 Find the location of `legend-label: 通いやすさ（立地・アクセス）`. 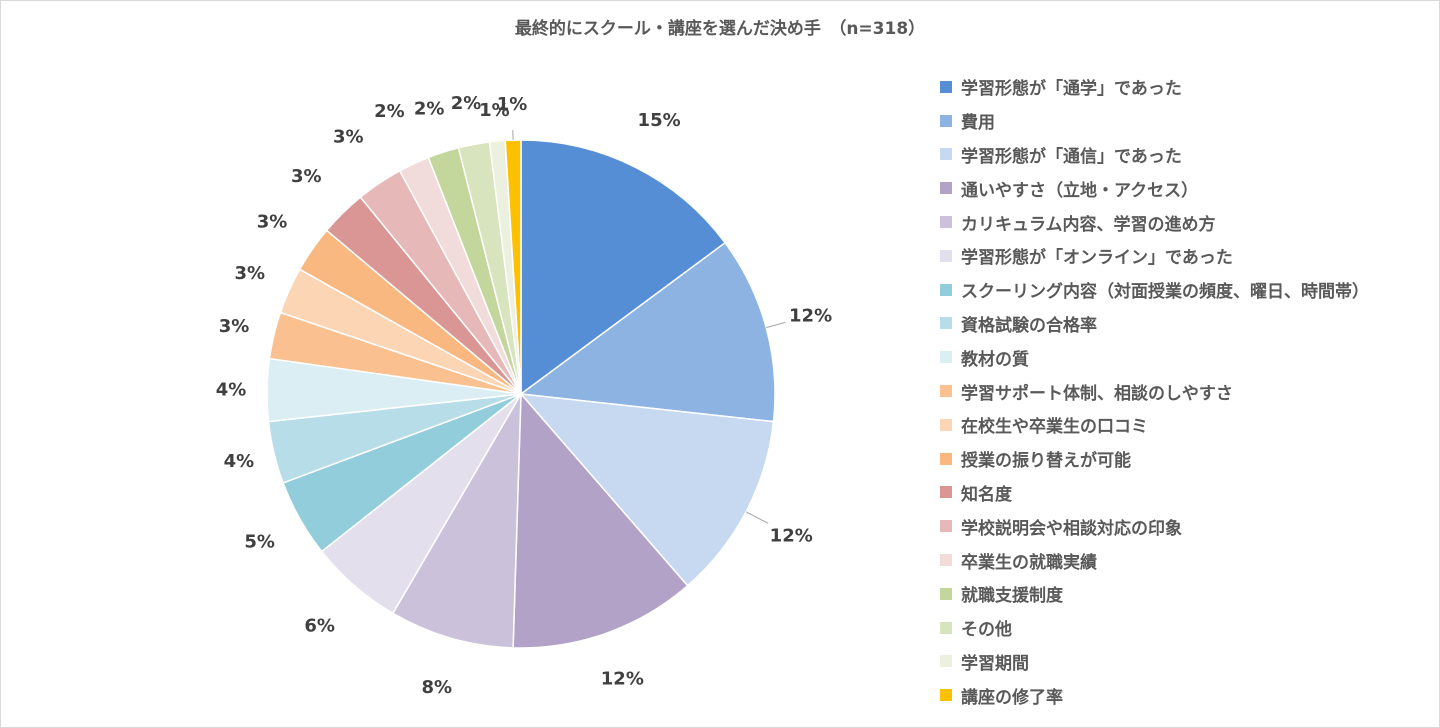

legend-label: 通いやすさ（立地・アクセス） is located at coordinates (1080, 190).